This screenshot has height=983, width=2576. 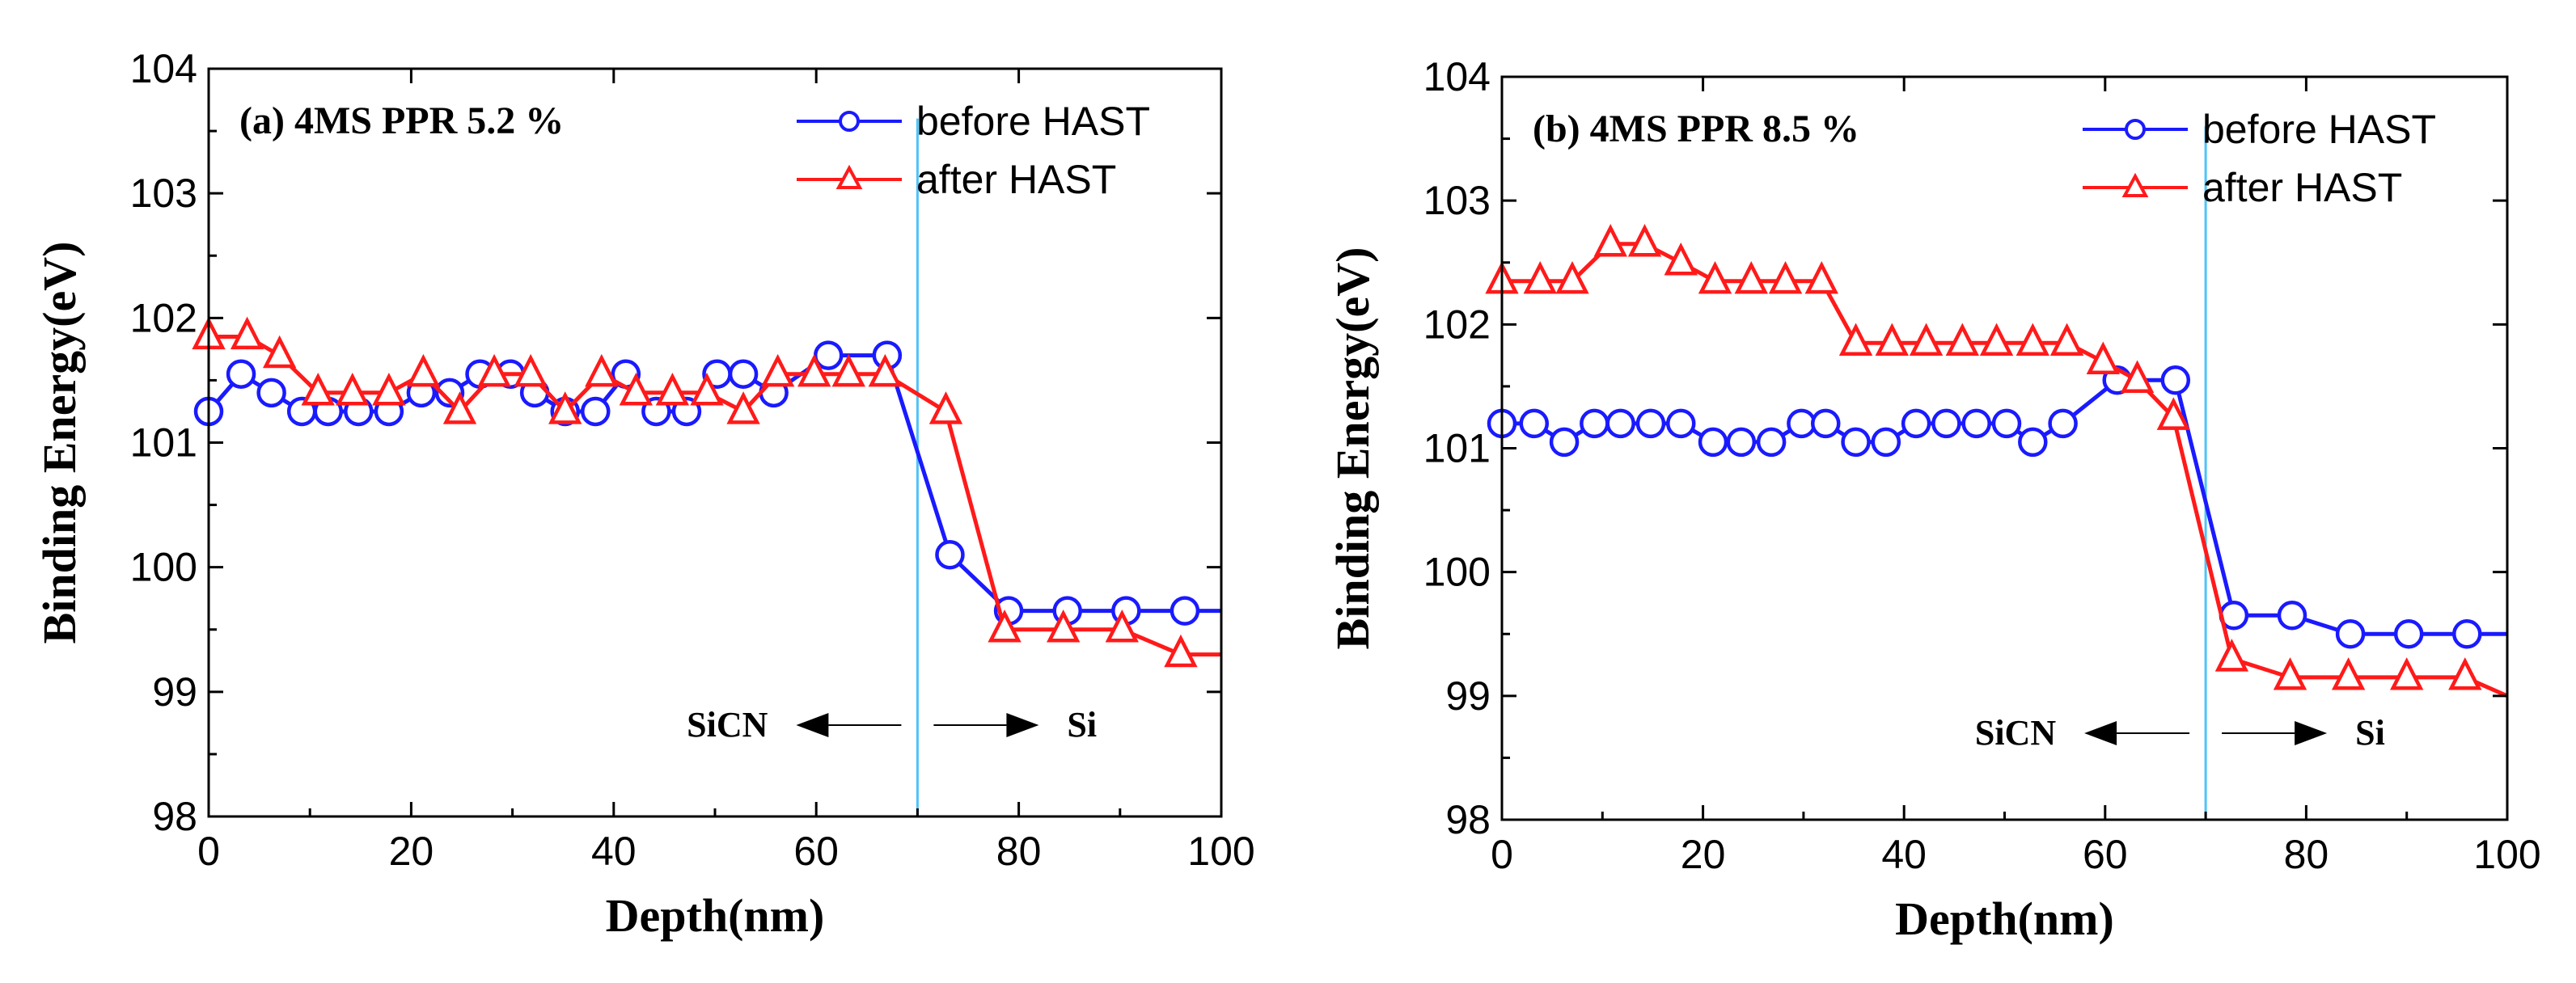 What do you see at coordinates (163, 68) in the screenshot?
I see `y-tick-label: 104` at bounding box center [163, 68].